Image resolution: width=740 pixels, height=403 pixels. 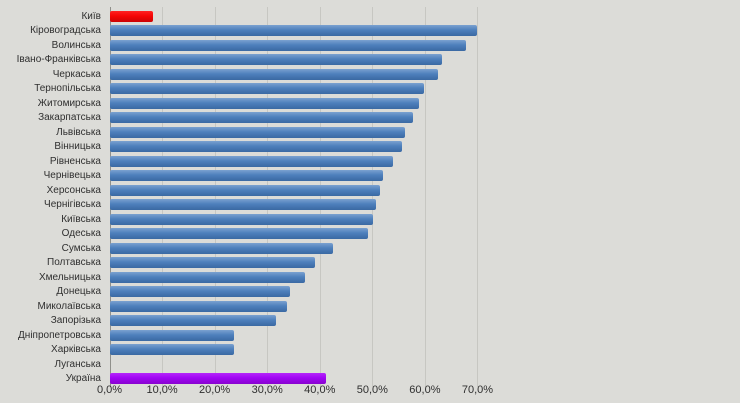 What do you see at coordinates (78, 292) in the screenshot?
I see `category-label: Донецька` at bounding box center [78, 292].